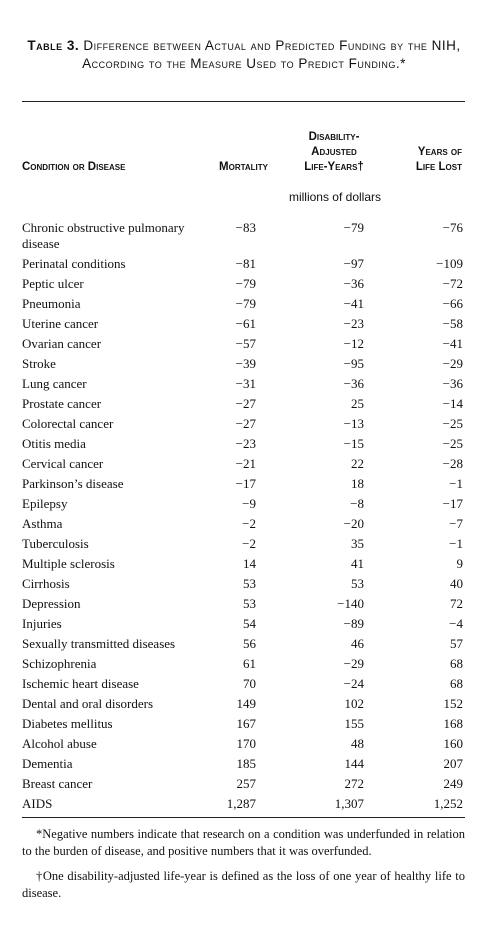 The height and width of the screenshot is (939, 488). I want to click on condition-name: Sexually transmitted diseases, so click(99, 643).